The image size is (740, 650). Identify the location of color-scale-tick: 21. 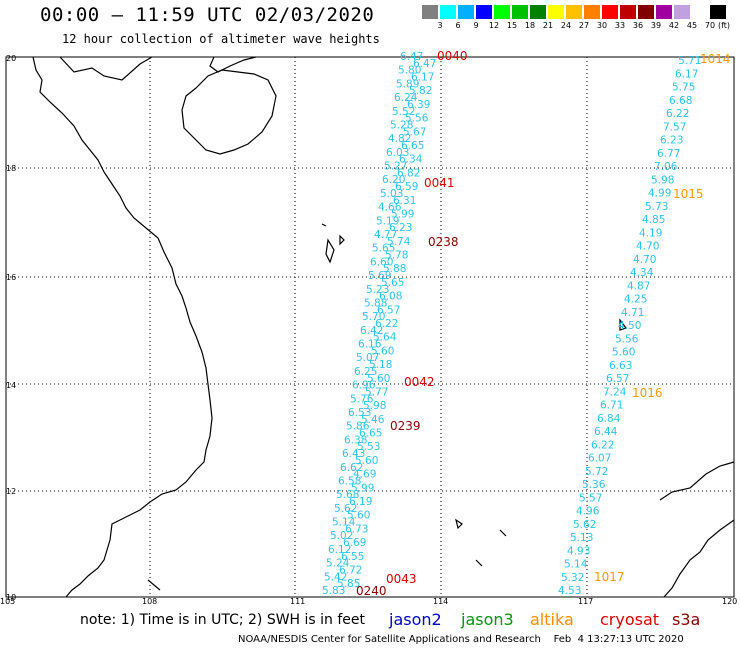
(548, 25).